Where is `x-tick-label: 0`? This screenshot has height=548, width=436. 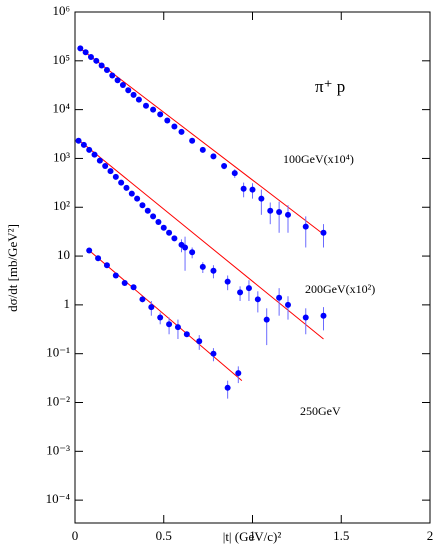 x-tick-label: 0 is located at coordinates (75, 535).